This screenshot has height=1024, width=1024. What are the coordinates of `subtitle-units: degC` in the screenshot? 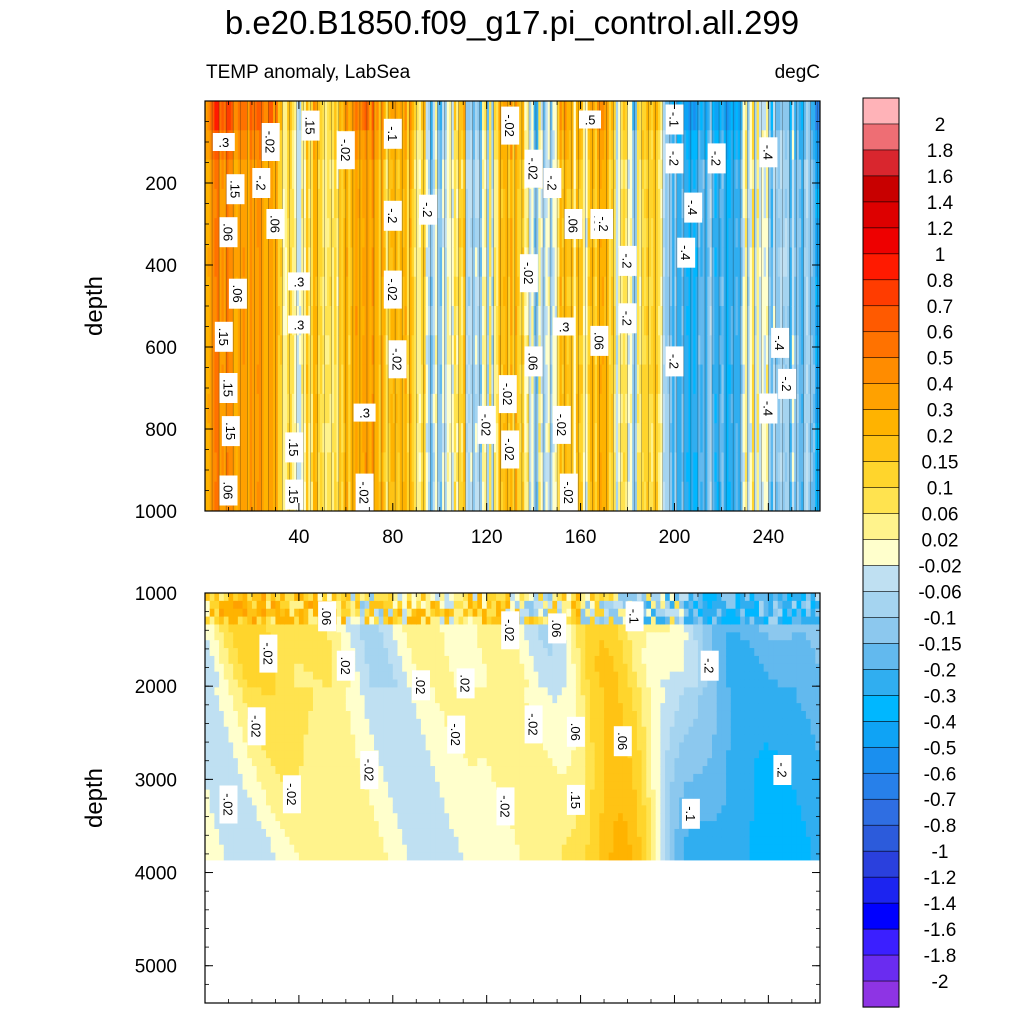 It's located at (797, 72).